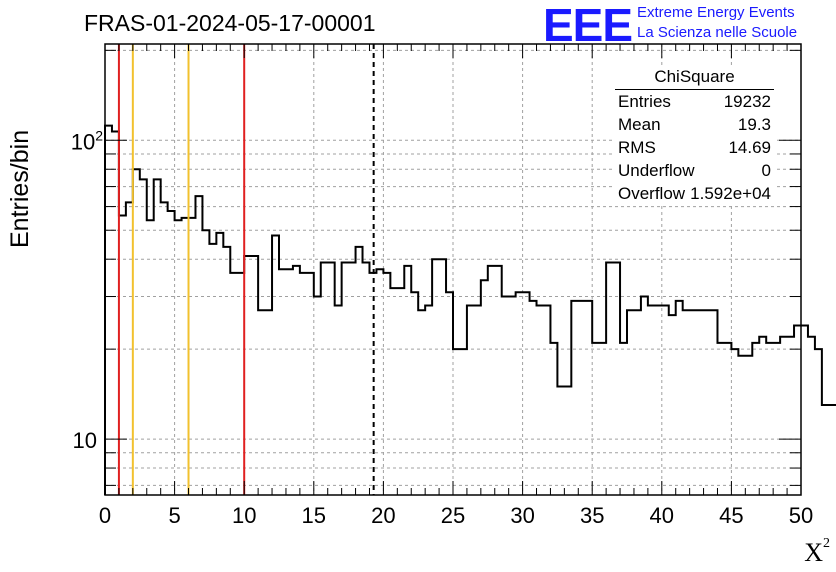 The image size is (836, 572). Describe the element at coordinates (230, 23) in the screenshot. I see `chart-title: FRAS-01-2024-05-17-00001` at that location.